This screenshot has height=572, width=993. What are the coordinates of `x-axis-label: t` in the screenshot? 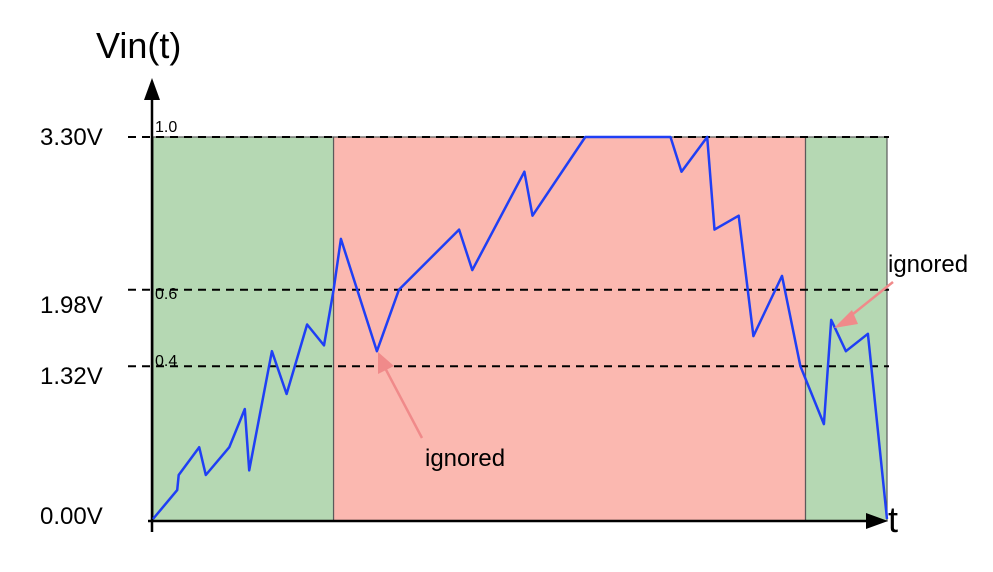 It's located at (893, 519).